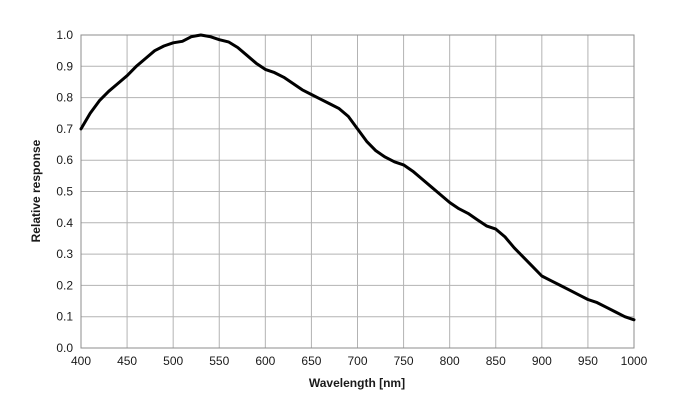 The height and width of the screenshot is (413, 682). Describe the element at coordinates (64, 223) in the screenshot. I see `y-tick-label: 0.4` at that location.